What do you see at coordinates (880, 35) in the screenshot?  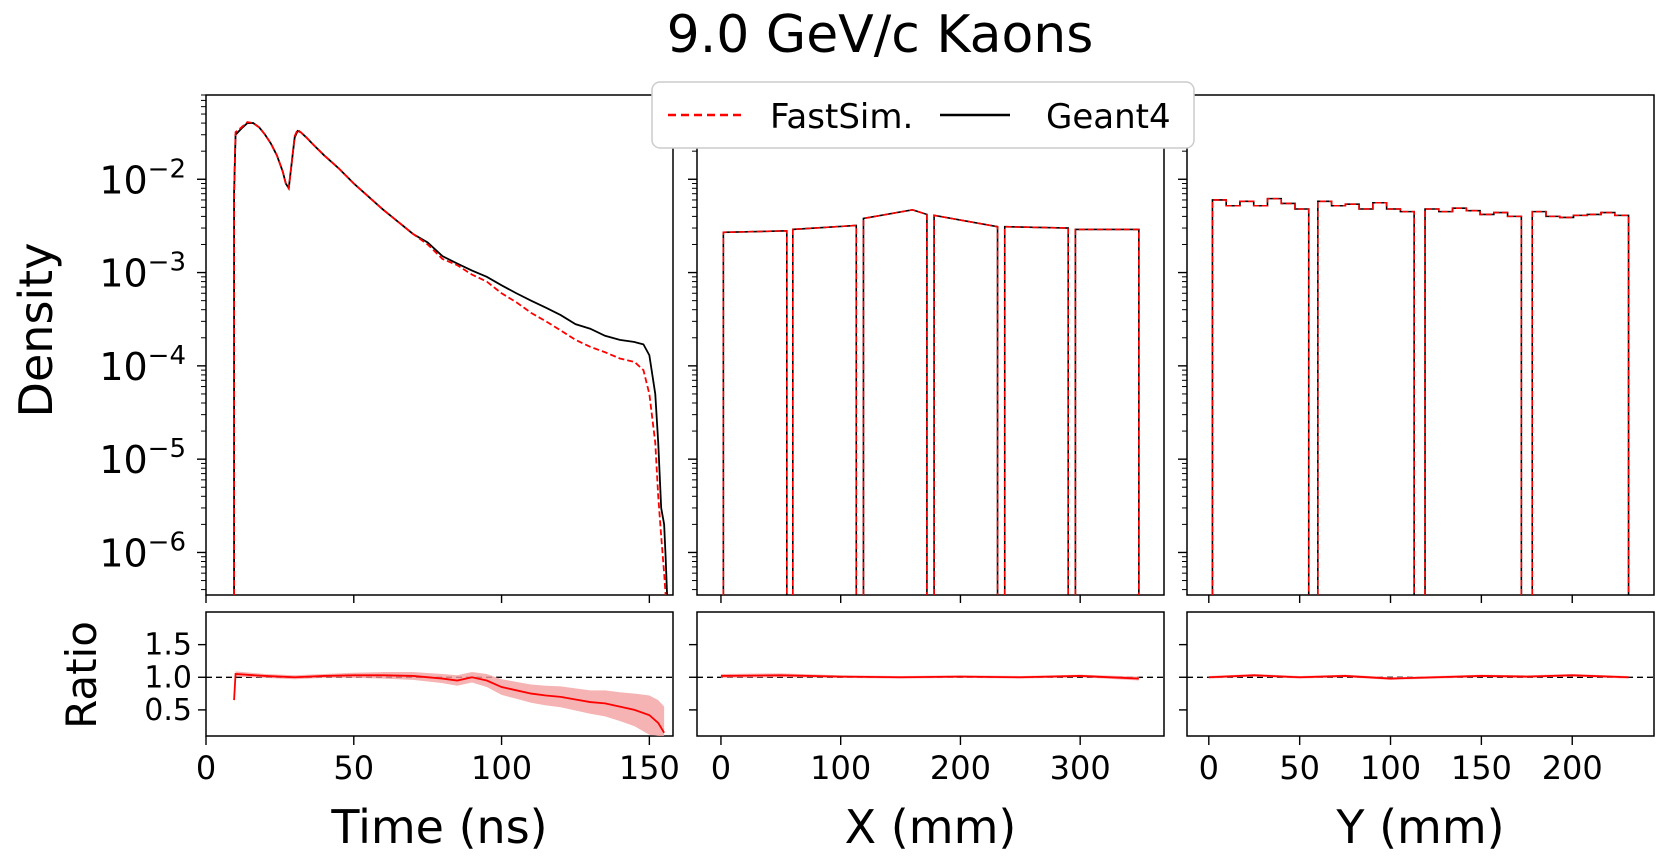 I see `chart-title: 9.0 GeV/c Kaons` at bounding box center [880, 35].